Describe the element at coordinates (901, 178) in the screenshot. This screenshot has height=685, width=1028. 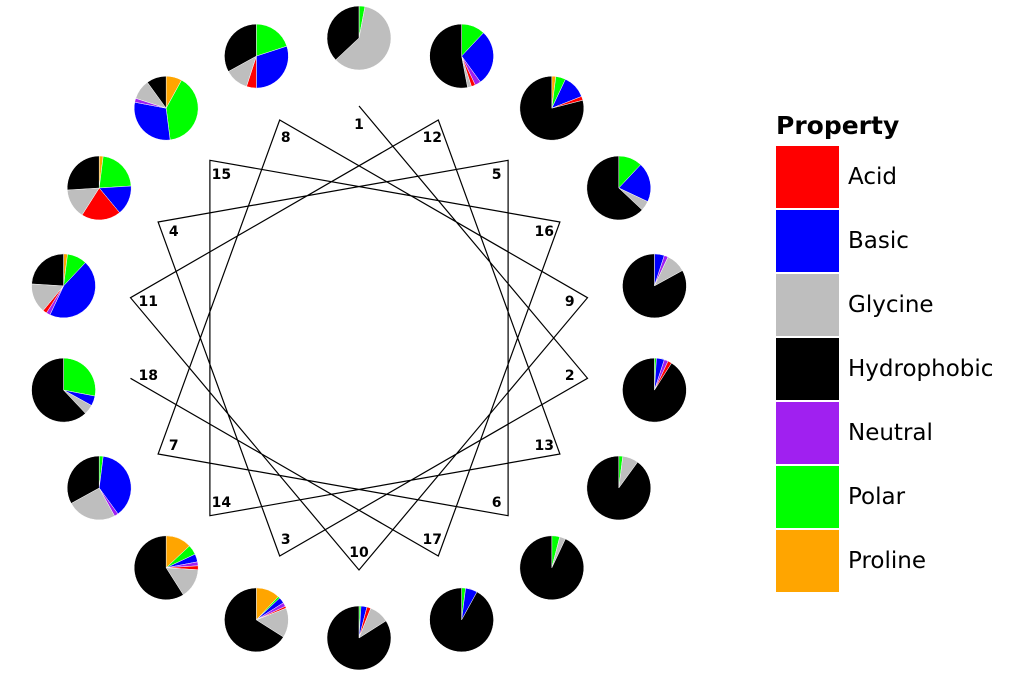
I see `legend-item-acid: Acid` at that location.